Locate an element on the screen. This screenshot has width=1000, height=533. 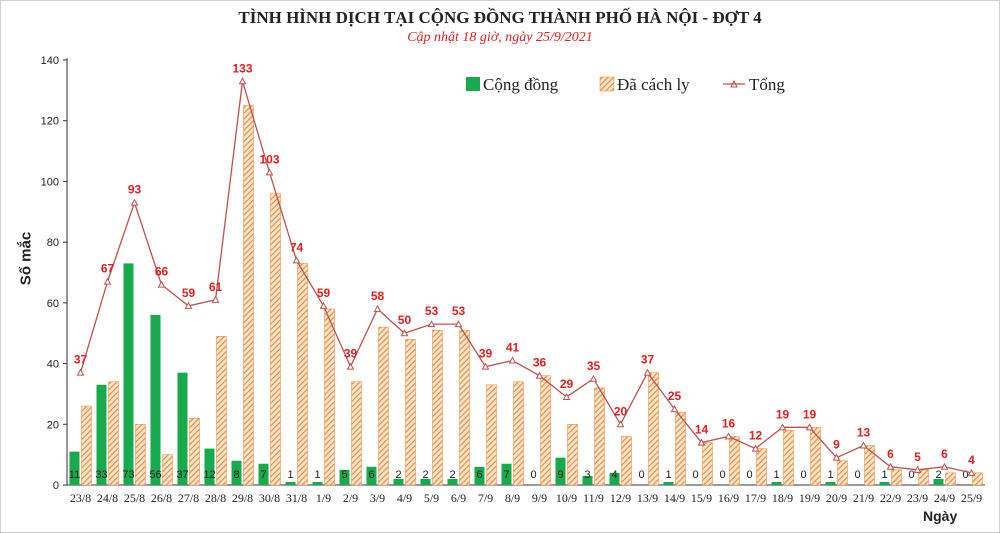
legend-marker-total is located at coordinates (734, 83).